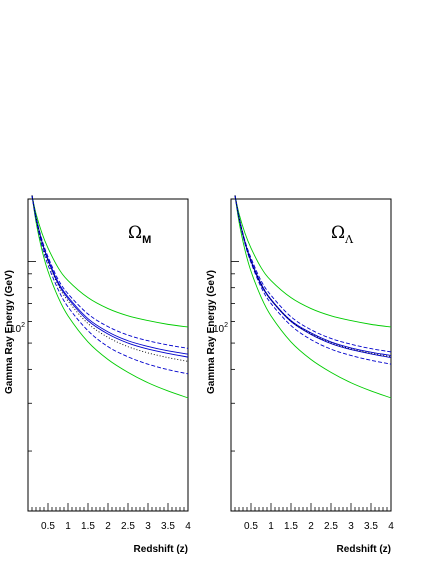 This screenshot has height=564, width=436. I want to click on panel-symbol: ΩM, so click(139, 234).